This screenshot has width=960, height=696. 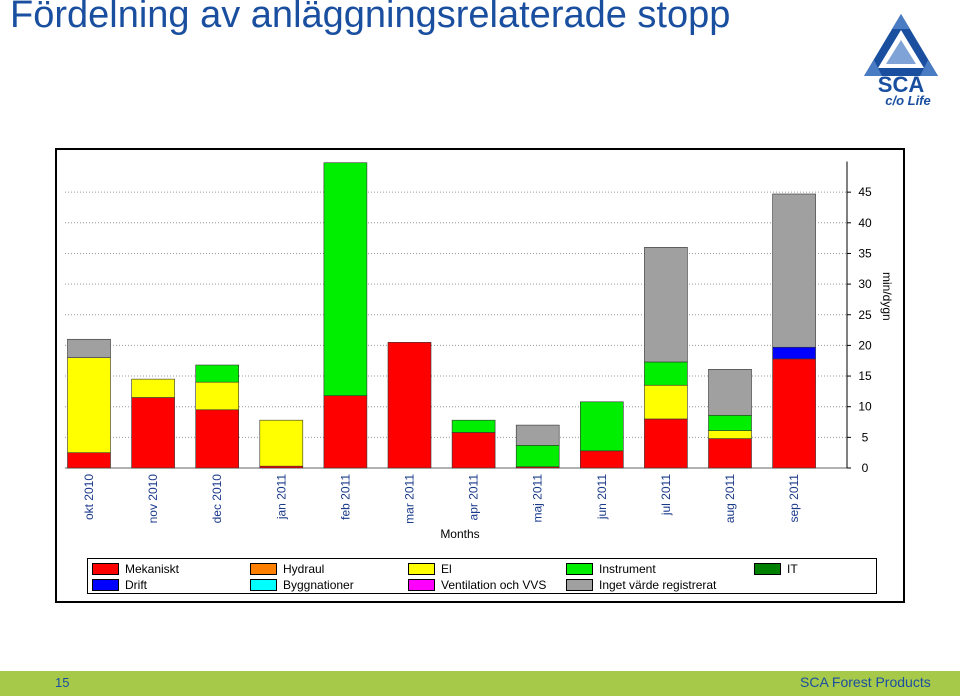 I want to click on x-tick-label: feb 2011, so click(x=345, y=497).